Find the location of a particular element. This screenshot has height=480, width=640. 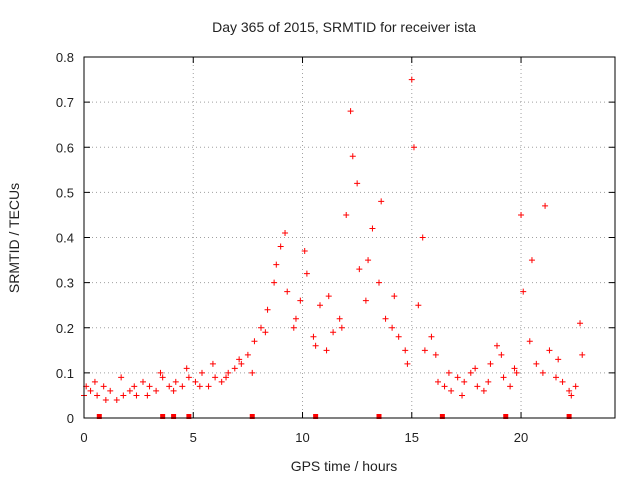

x-tick-label: 0 is located at coordinates (83, 437).